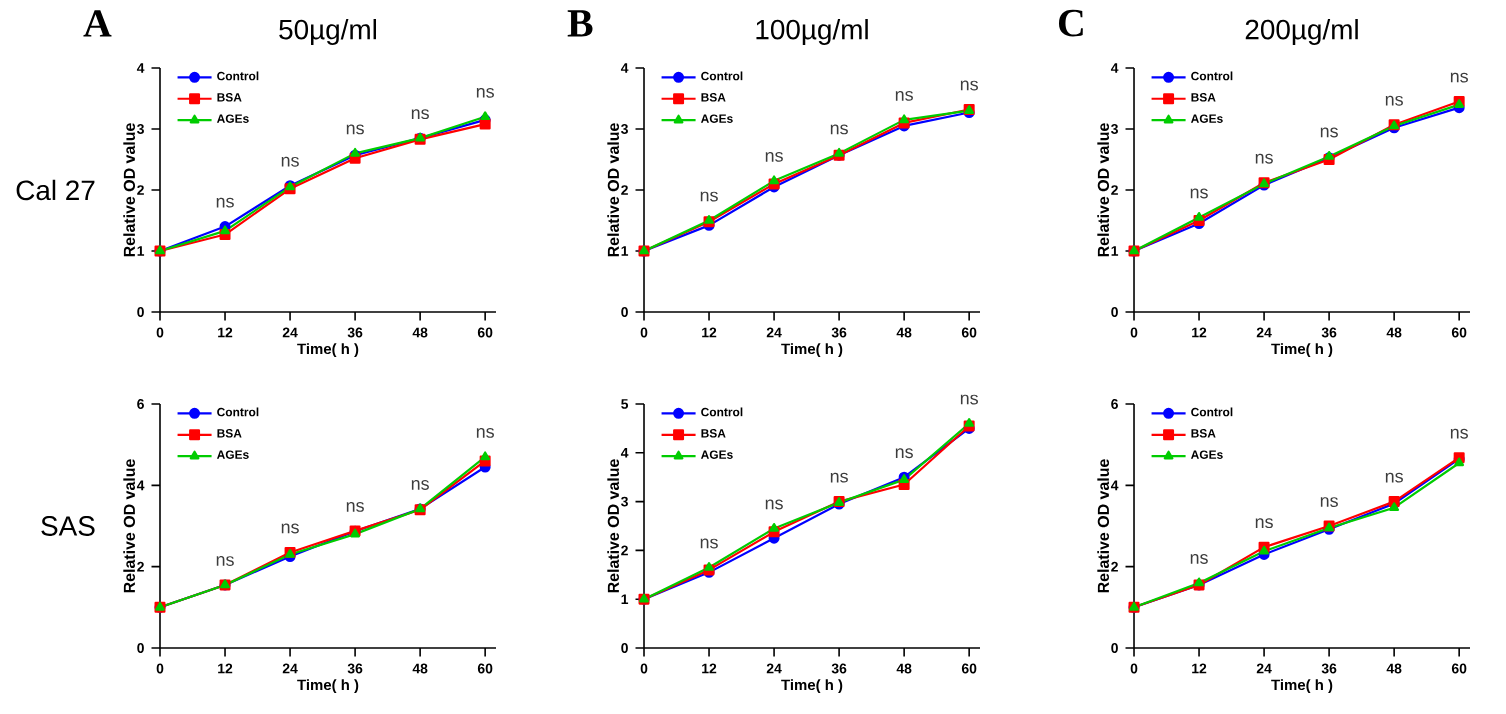  I want to click on text: SAS, so click(68, 526).